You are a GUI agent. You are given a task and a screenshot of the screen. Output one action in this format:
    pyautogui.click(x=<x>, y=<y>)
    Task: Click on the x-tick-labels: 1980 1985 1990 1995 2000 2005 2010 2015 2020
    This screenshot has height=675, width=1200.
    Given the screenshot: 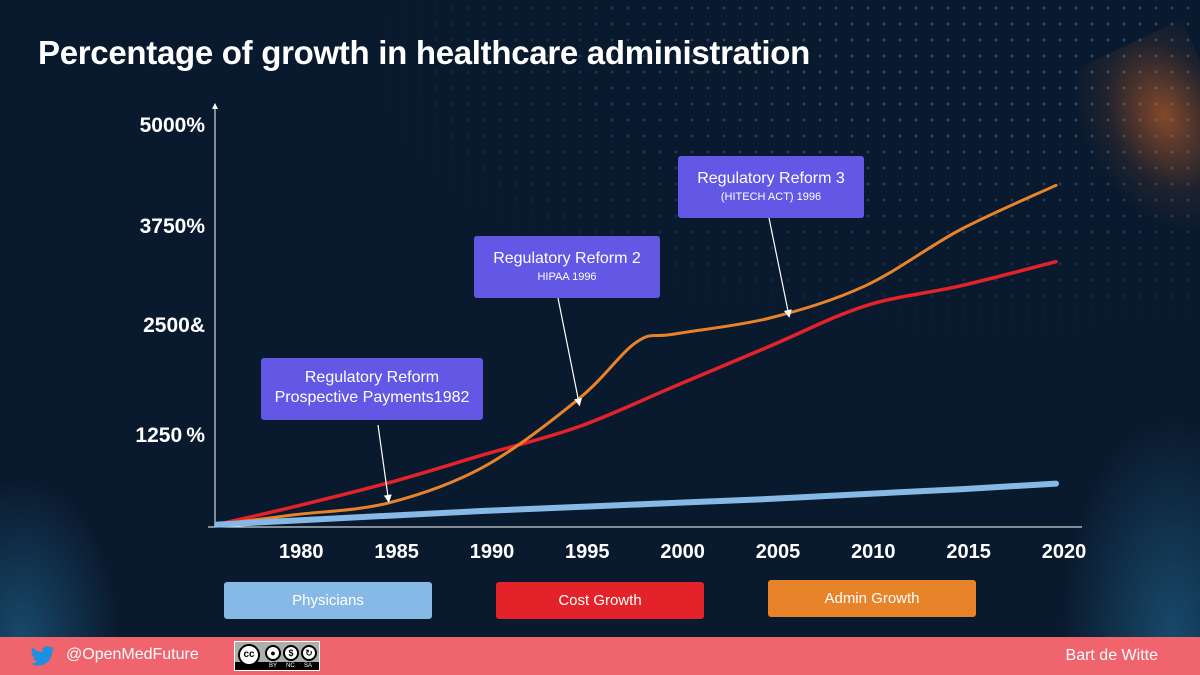 What is the action you would take?
    pyautogui.click(x=682, y=552)
    